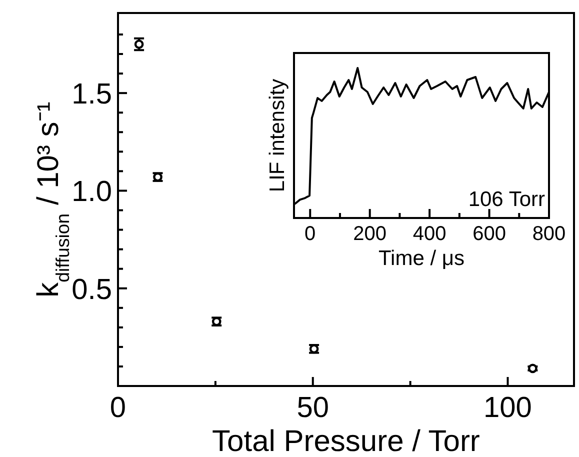 The width and height of the screenshot is (579, 457). What do you see at coordinates (92, 94) in the screenshot?
I see `y-tick-label: 1.5` at bounding box center [92, 94].